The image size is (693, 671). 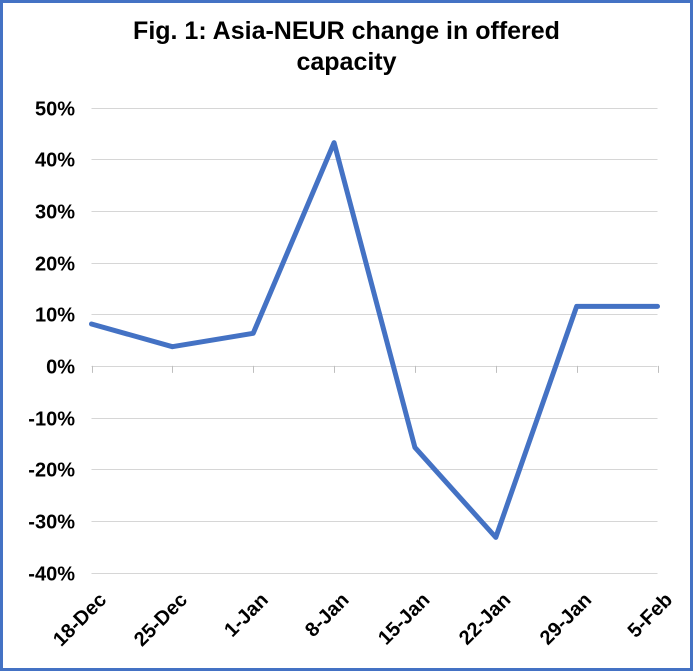 I want to click on y-axis-labels: 50% 40% 30% 20% 10% 0% -10% -20% -30% -40%, so click(x=51, y=342).